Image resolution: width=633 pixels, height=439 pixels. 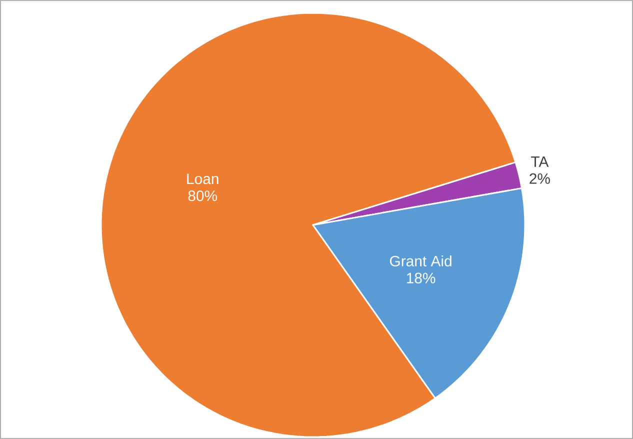 I want to click on slice-label: TA, so click(x=540, y=161).